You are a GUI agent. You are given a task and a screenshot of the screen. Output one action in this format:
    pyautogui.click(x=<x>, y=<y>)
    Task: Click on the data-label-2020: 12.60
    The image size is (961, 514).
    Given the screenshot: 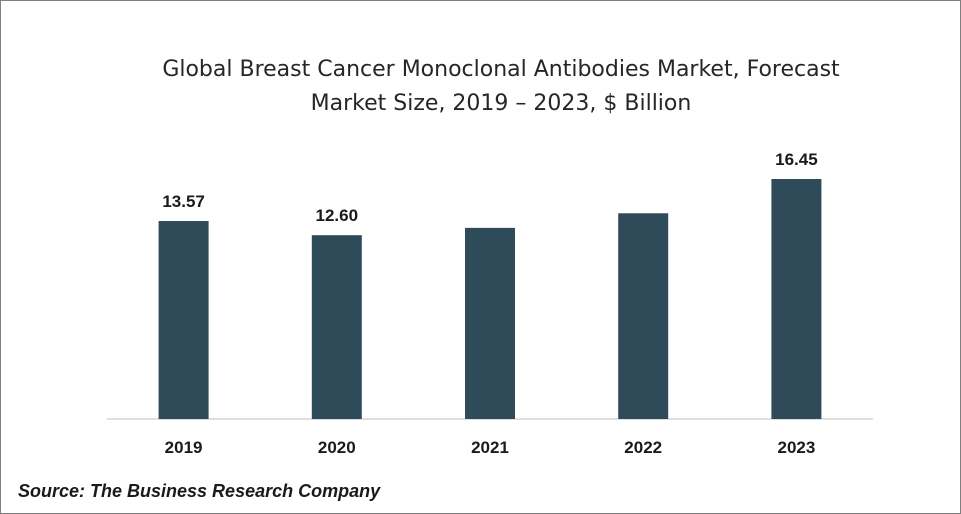 What is the action you would take?
    pyautogui.click(x=337, y=215)
    